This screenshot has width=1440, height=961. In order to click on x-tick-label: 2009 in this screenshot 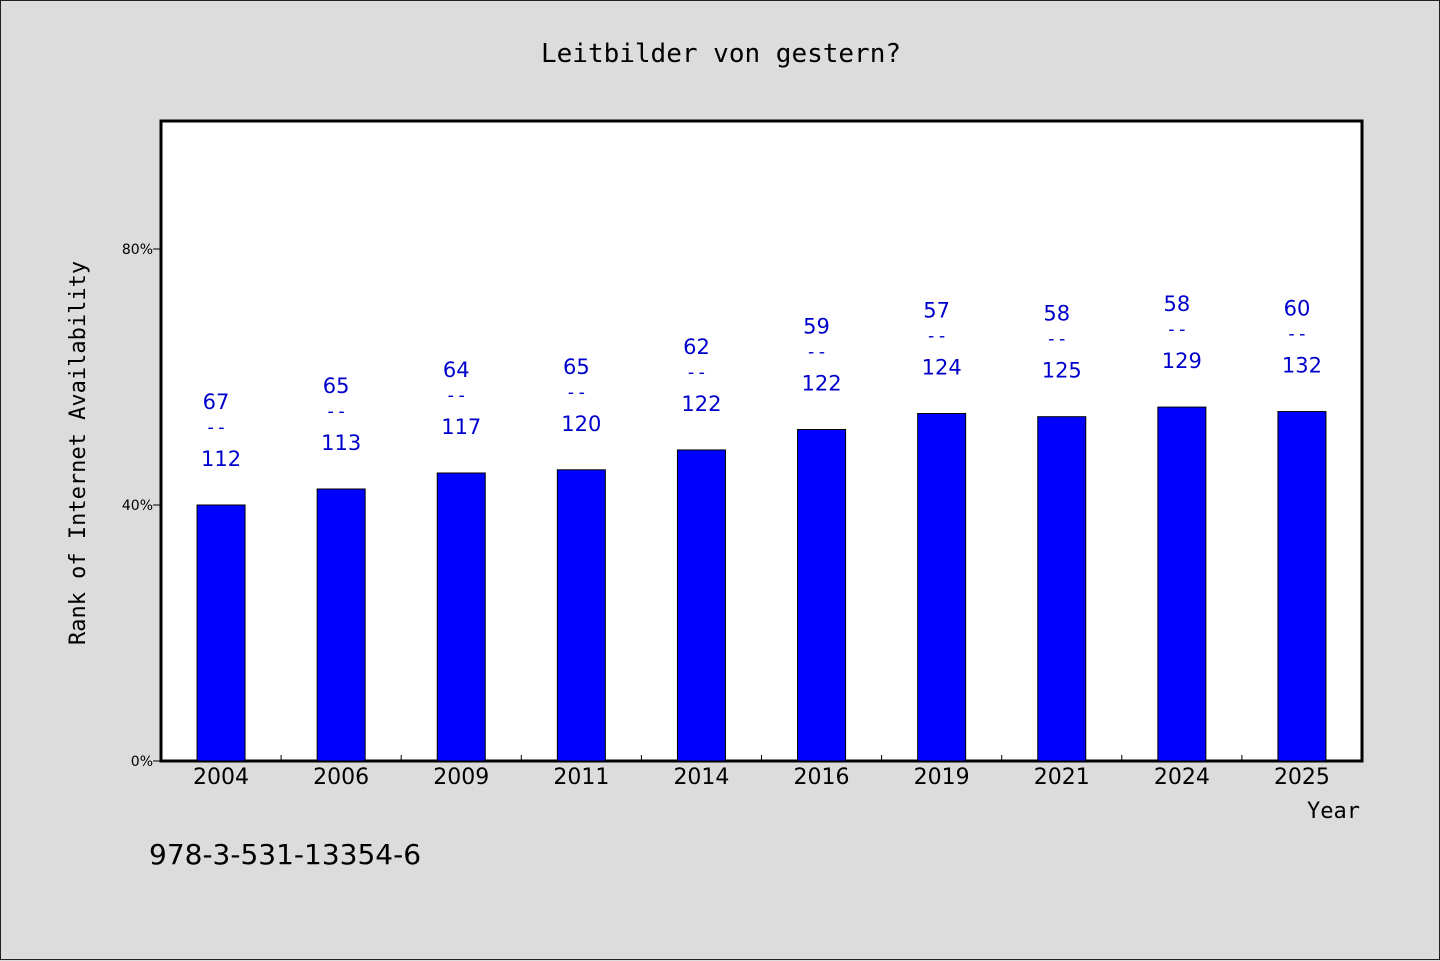, I will do `click(461, 777)`.